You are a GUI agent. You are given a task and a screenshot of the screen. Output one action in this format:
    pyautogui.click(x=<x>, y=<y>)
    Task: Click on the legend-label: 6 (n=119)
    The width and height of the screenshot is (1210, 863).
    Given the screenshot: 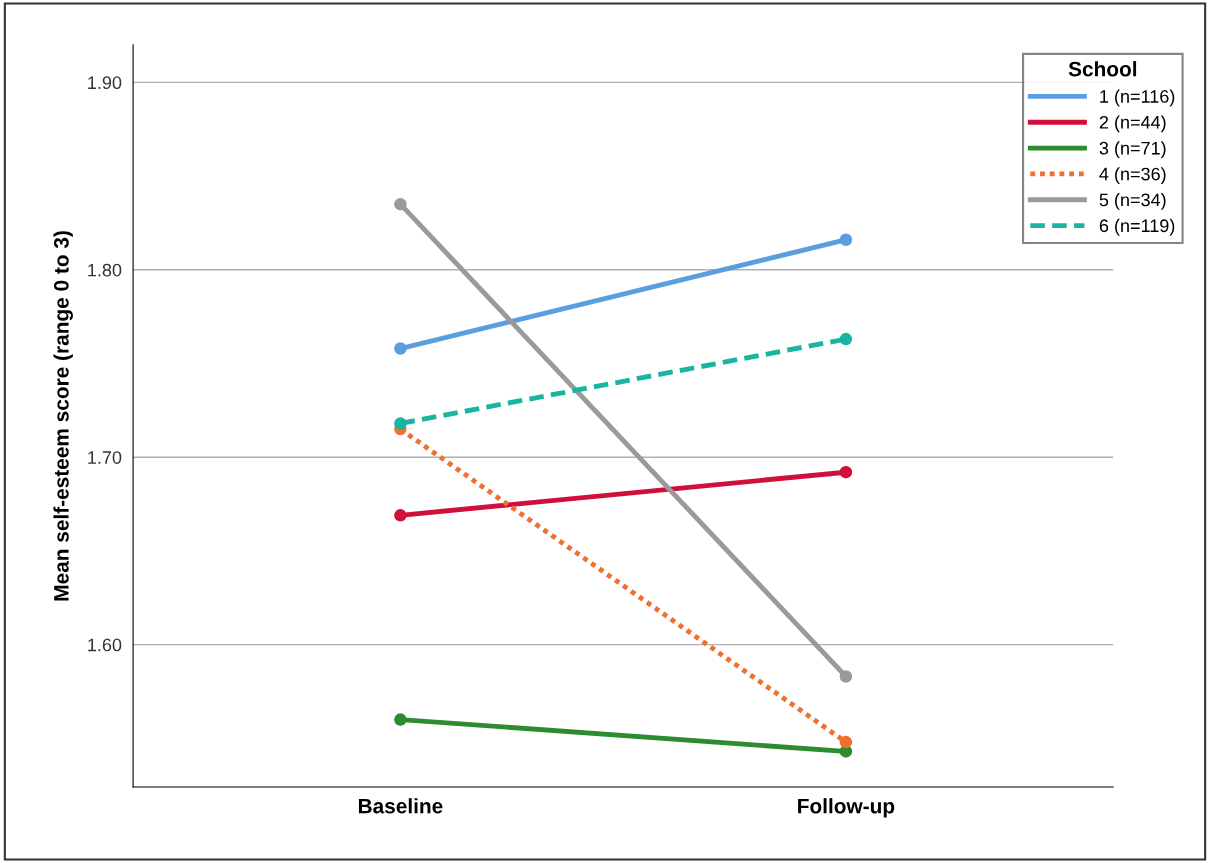 What is the action you would take?
    pyautogui.click(x=1137, y=227)
    